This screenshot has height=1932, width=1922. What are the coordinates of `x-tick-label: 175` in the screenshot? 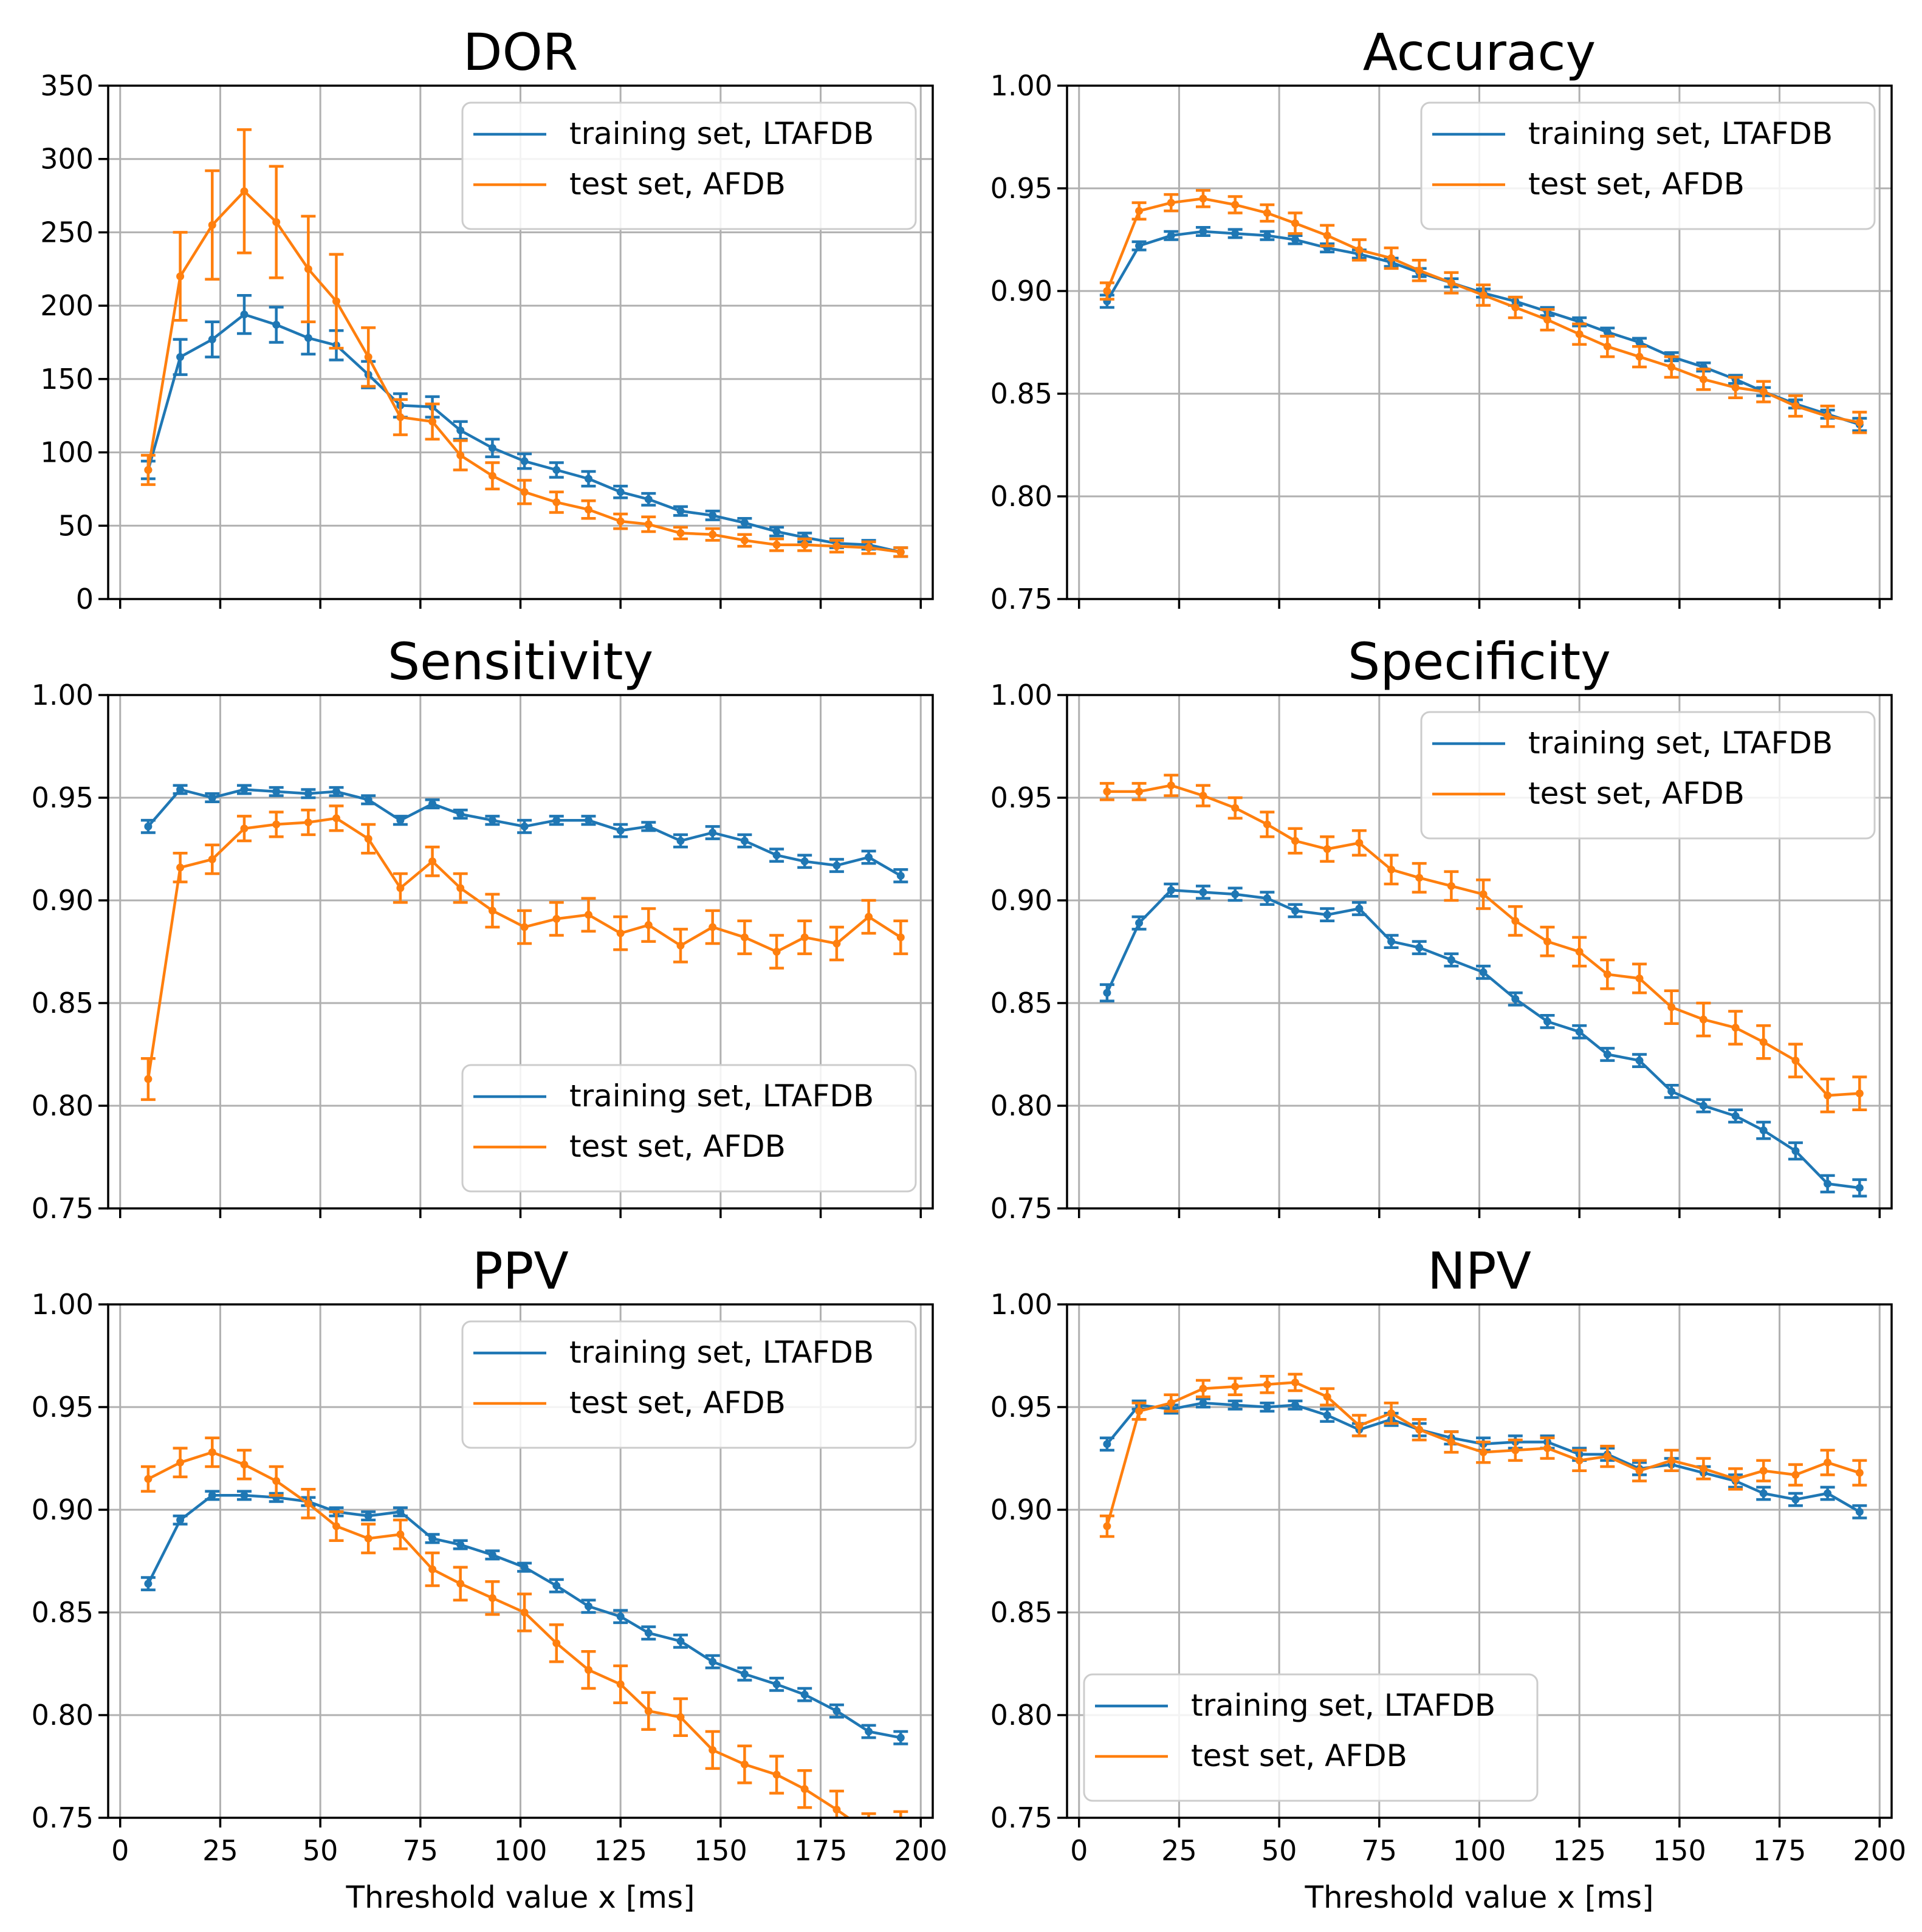 It's located at (1780, 1850).